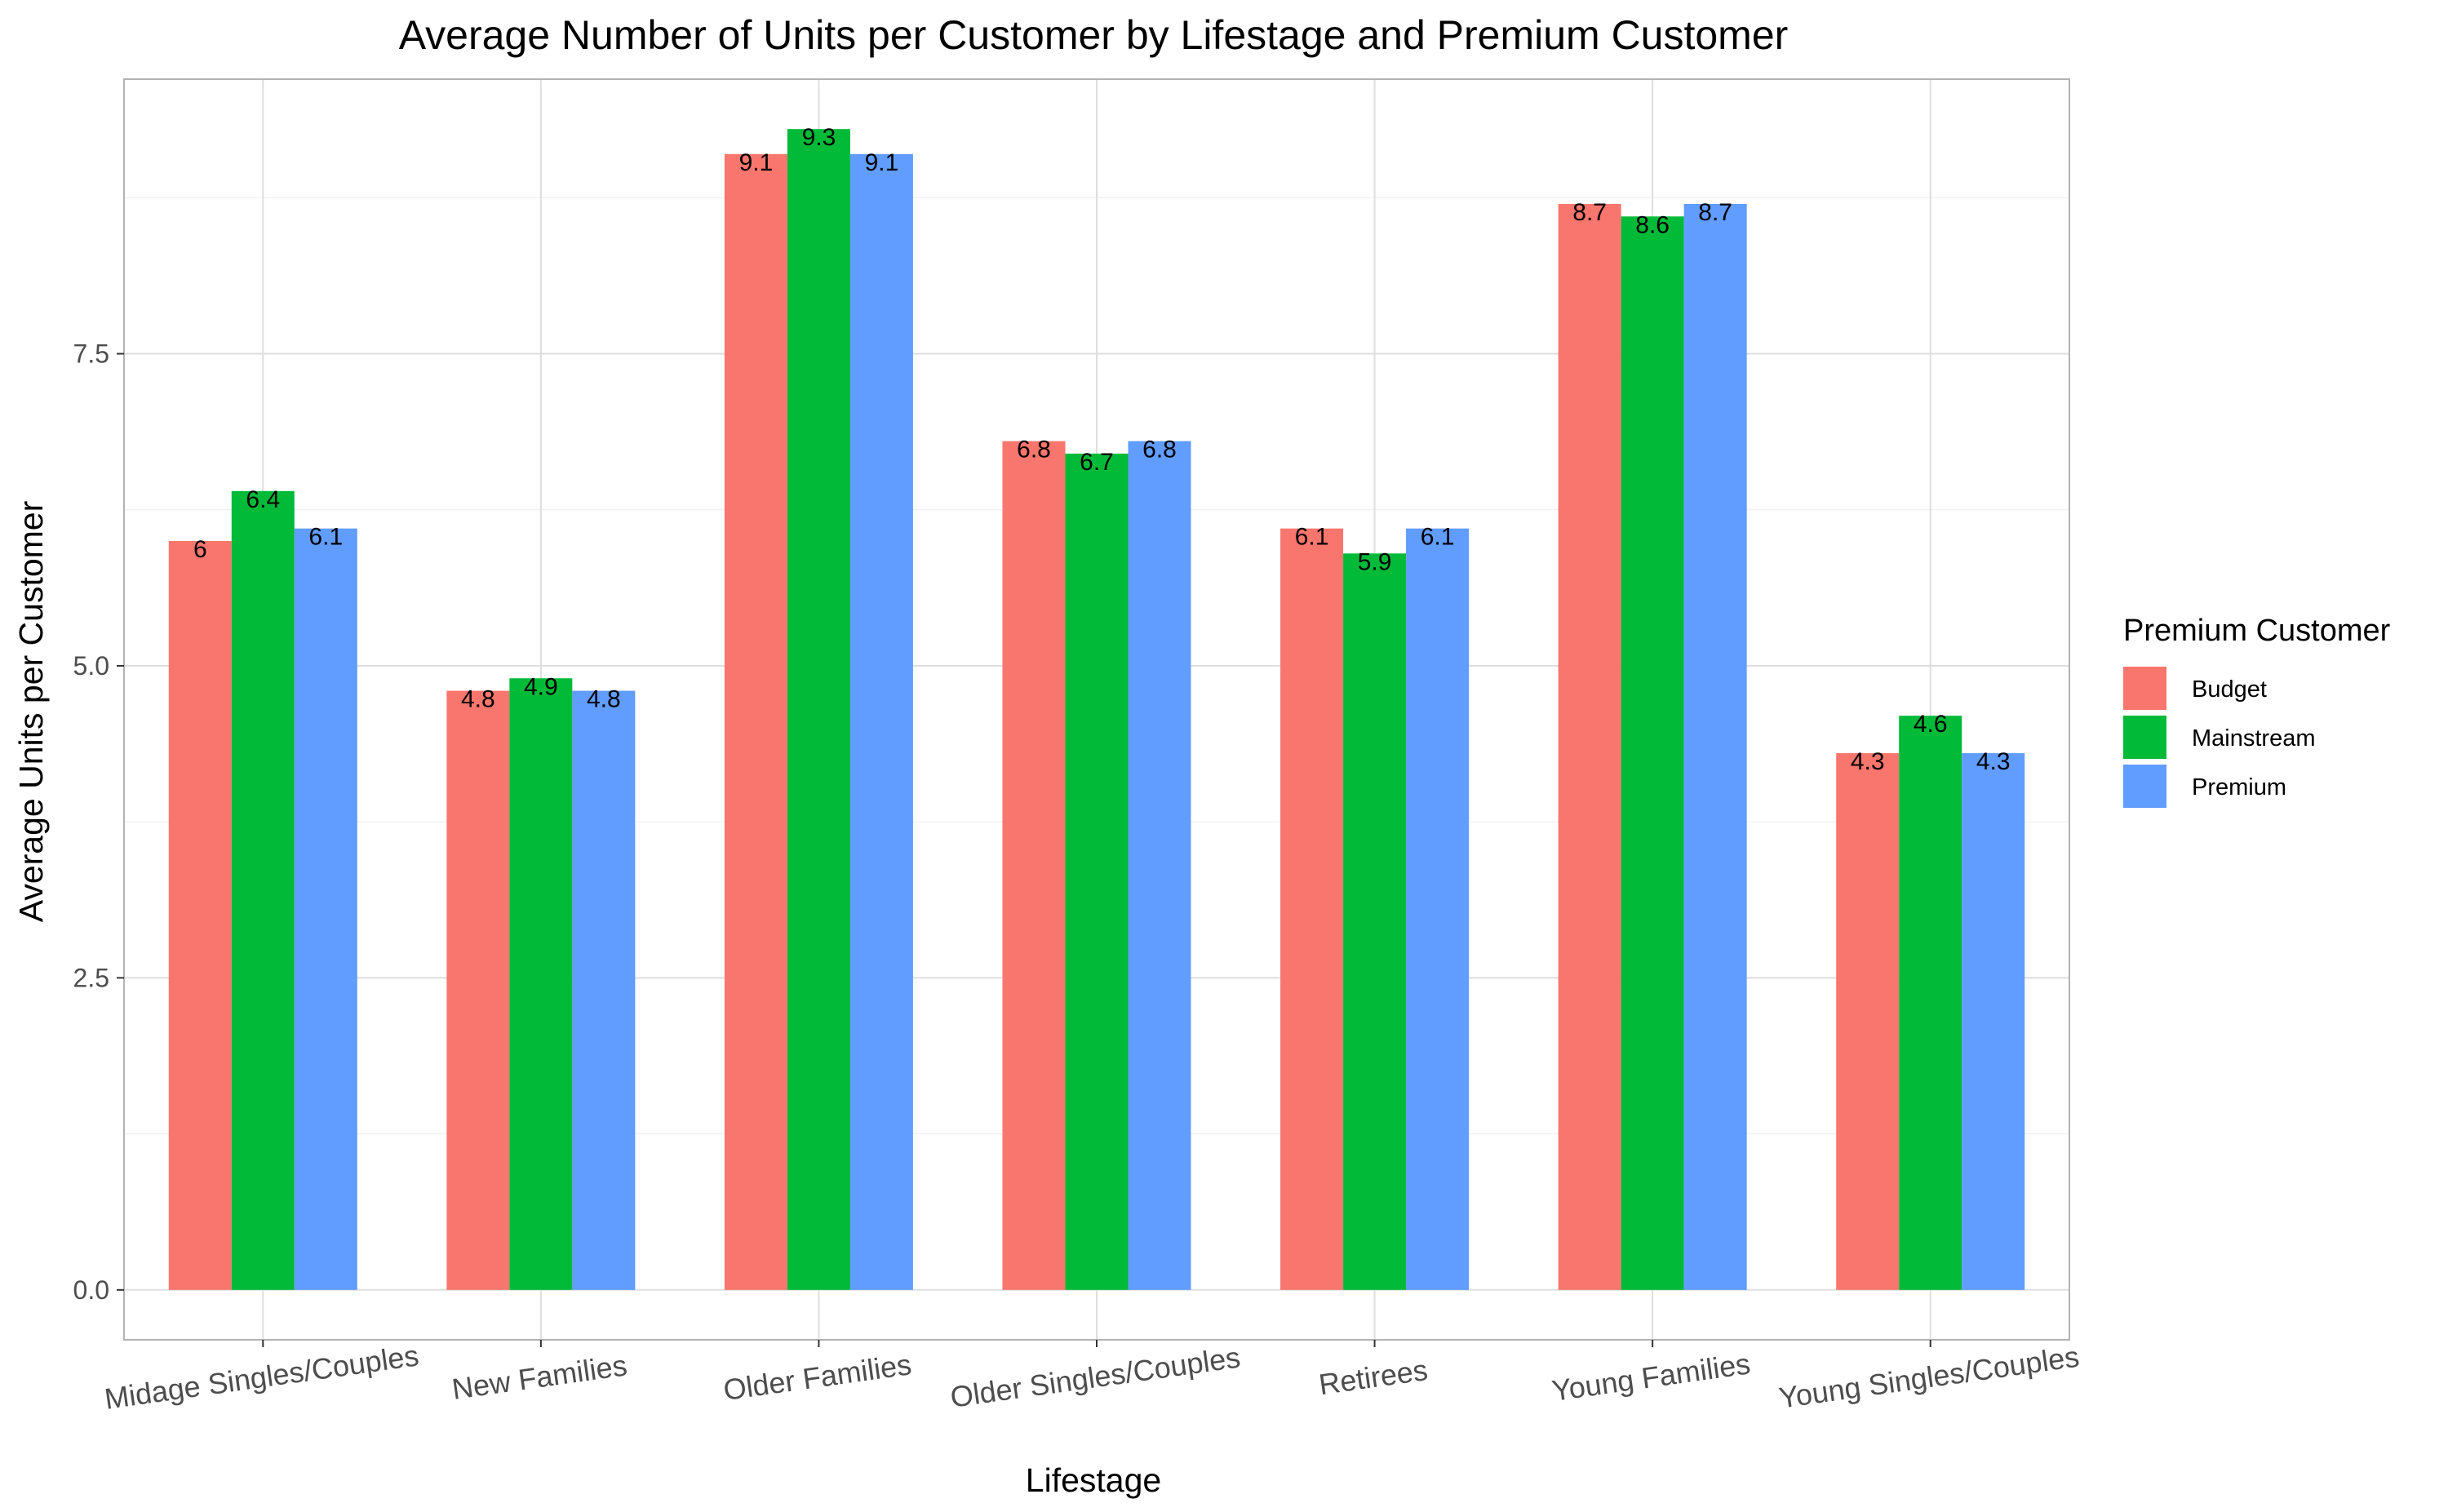 The width and height of the screenshot is (2448, 1512). I want to click on legend-items: Budget Mainstream Premium, so click(2219, 737).